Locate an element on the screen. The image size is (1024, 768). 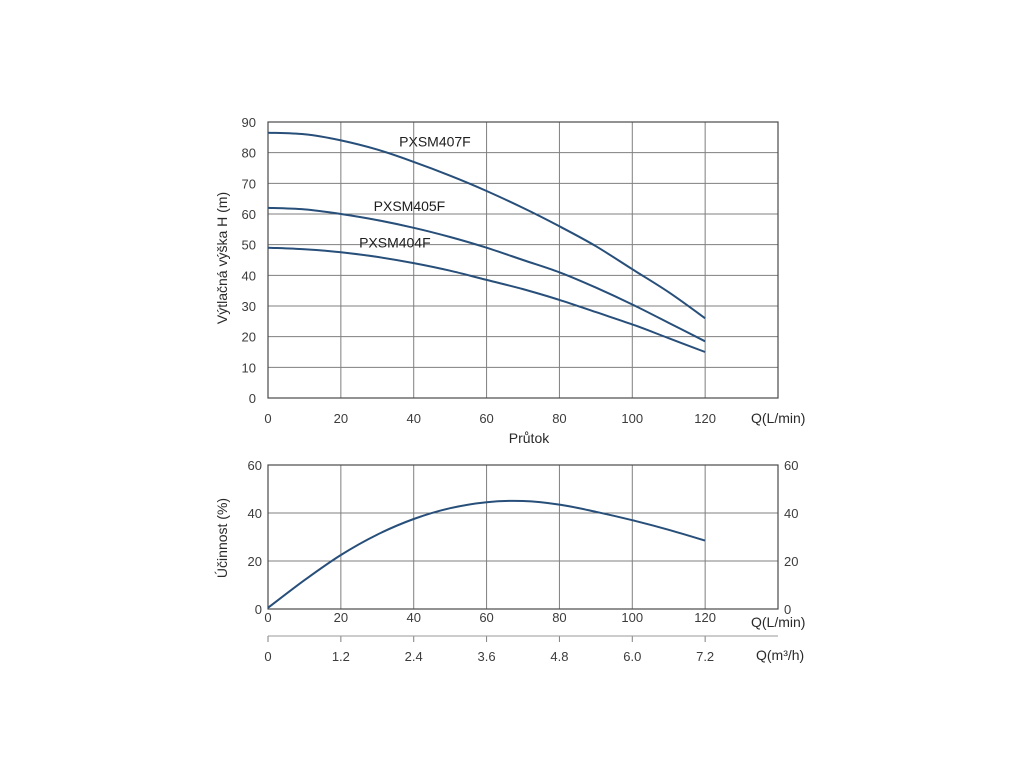
head-x-tick: 80 is located at coordinates (559, 418).